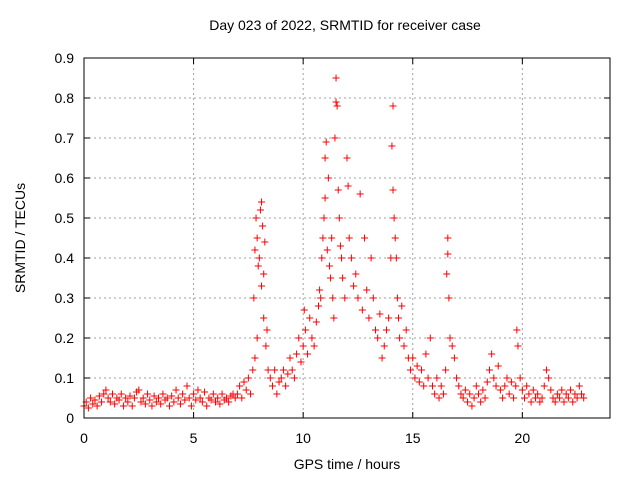 This screenshot has width=640, height=480. What do you see at coordinates (65, 378) in the screenshot?
I see `y-tick-label: 0.1` at bounding box center [65, 378].